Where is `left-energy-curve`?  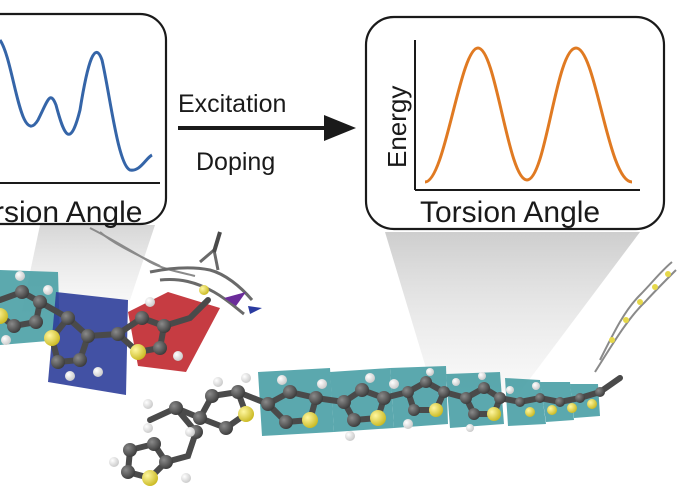 left-energy-curve is located at coordinates (76, 105).